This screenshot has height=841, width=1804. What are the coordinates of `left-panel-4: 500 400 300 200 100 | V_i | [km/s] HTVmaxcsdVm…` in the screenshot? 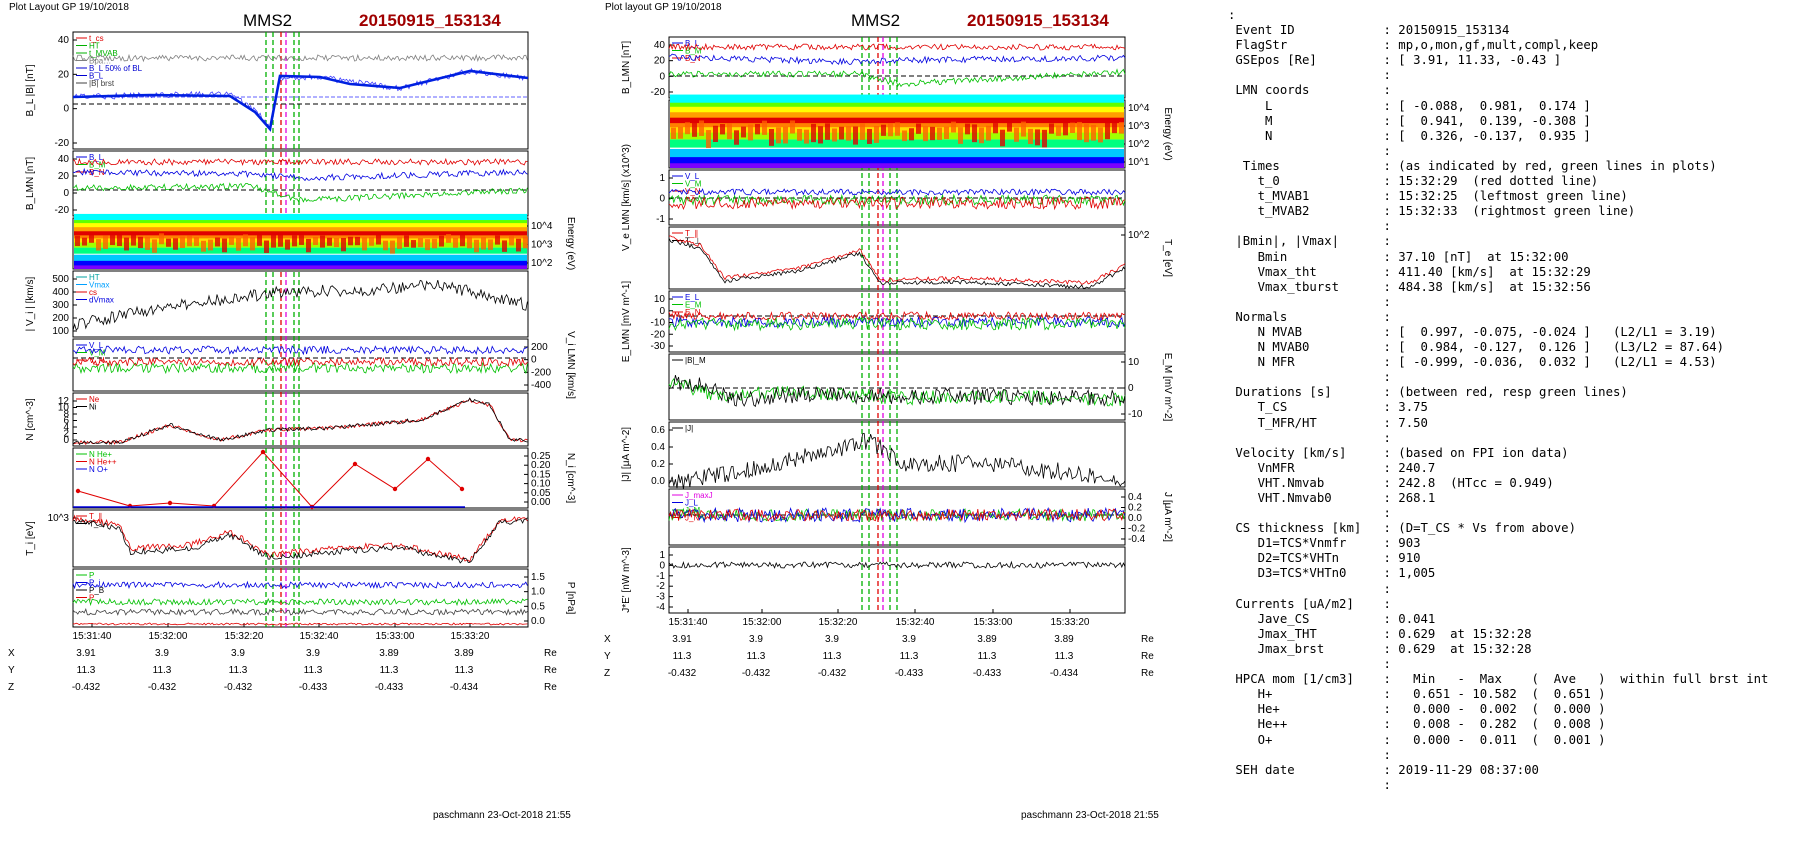 It's located at (277, 304).